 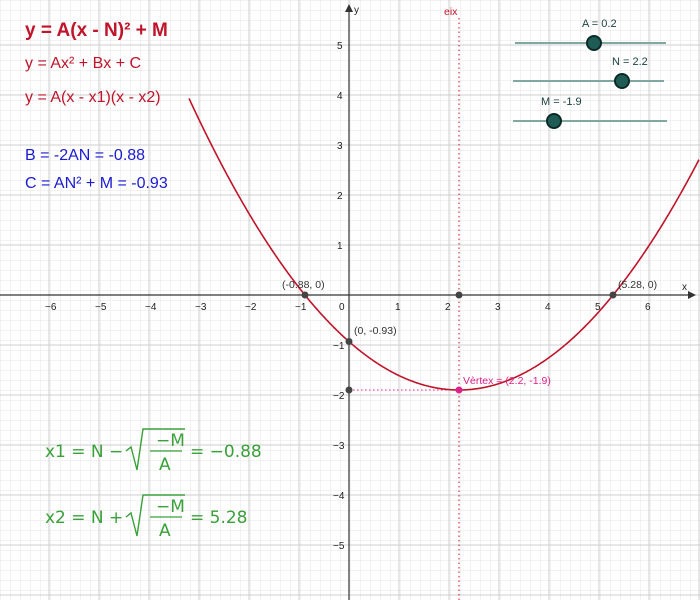 What do you see at coordinates (51, 307) in the screenshot?
I see `x-tick-label: −6` at bounding box center [51, 307].